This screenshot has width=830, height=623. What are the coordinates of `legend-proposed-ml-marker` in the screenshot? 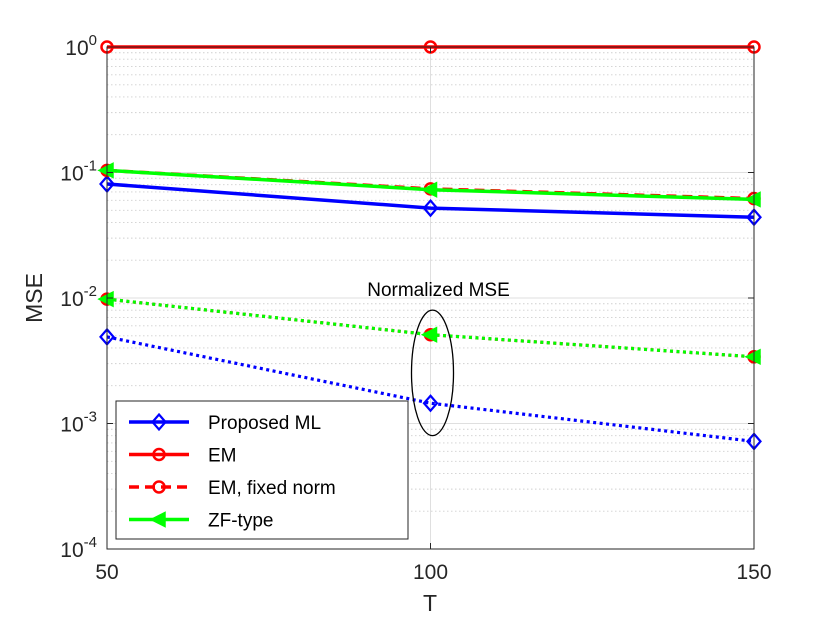 It's located at (159, 422).